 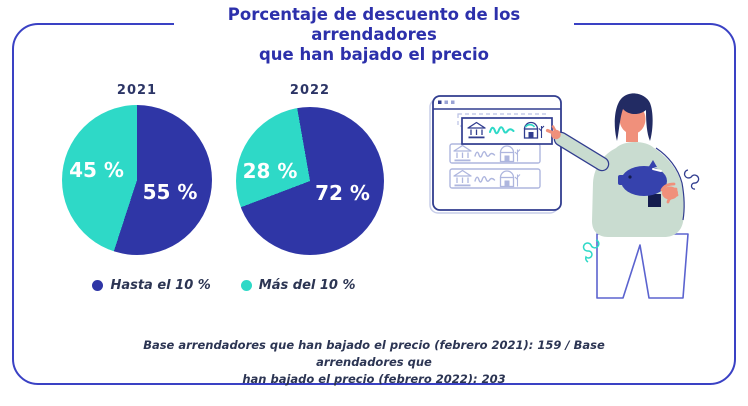 What do you see at coordinates (553, 132) in the screenshot?
I see `pointing-hand` at bounding box center [553, 132].